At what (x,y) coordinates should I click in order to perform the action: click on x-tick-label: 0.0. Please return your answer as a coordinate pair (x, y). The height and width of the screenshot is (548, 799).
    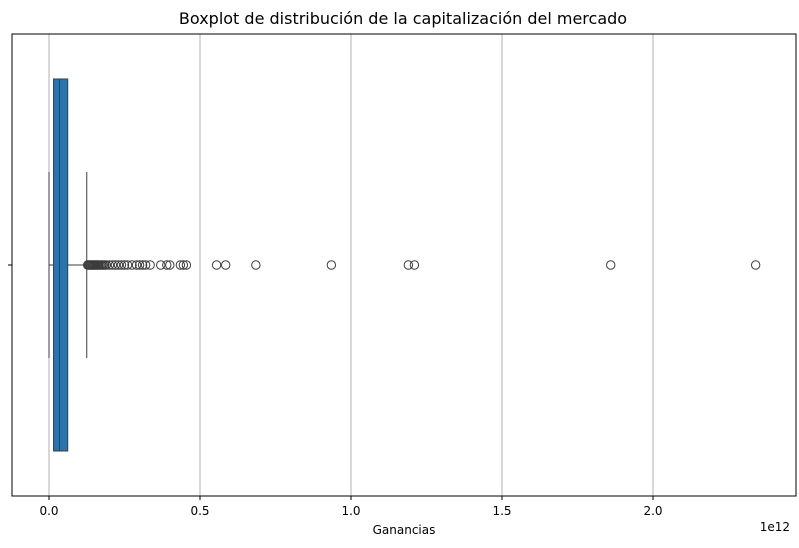
    Looking at the image, I should click on (48, 511).